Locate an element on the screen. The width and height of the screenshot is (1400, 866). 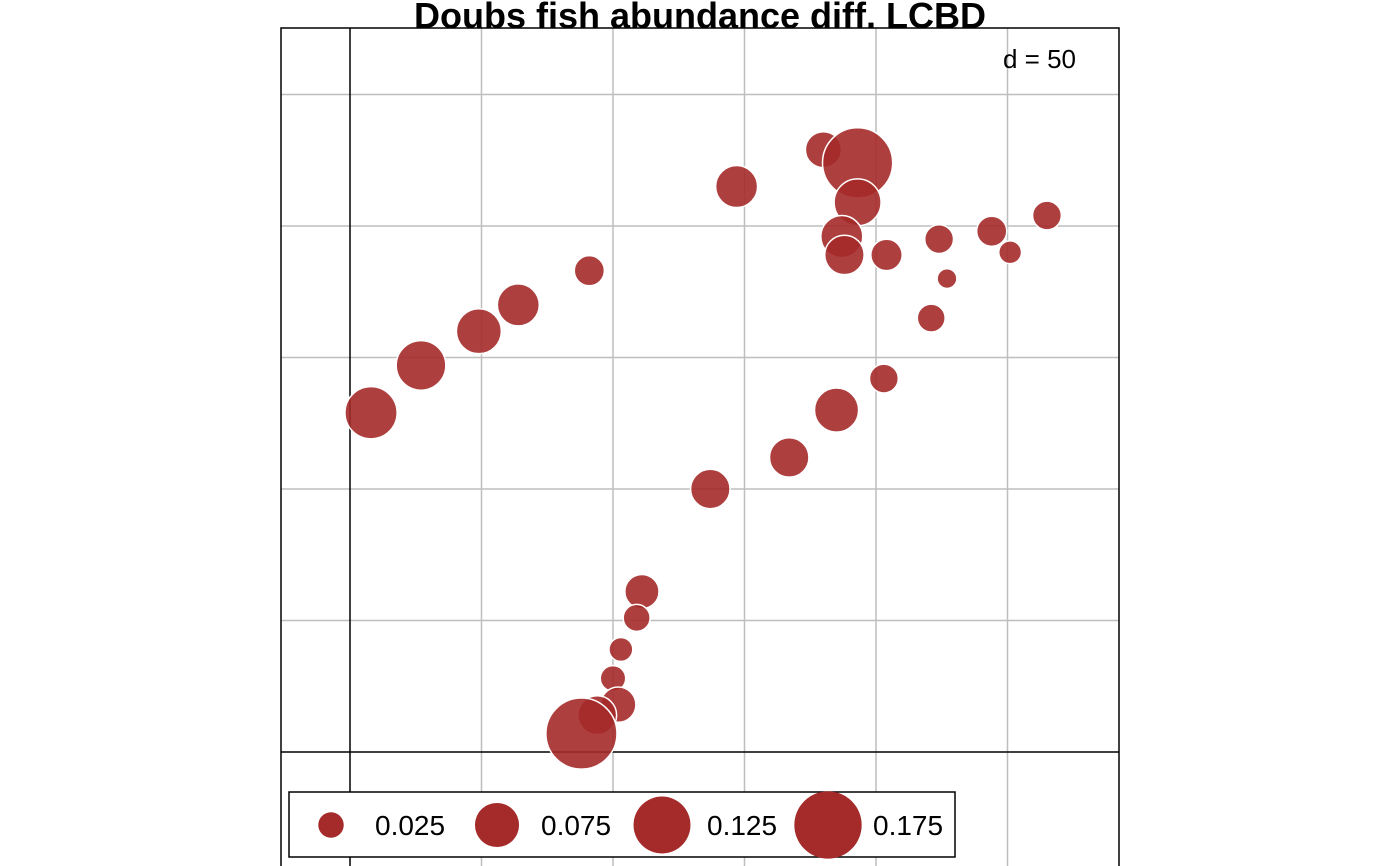
grid-size-label: d = 50 is located at coordinates (1039, 59).